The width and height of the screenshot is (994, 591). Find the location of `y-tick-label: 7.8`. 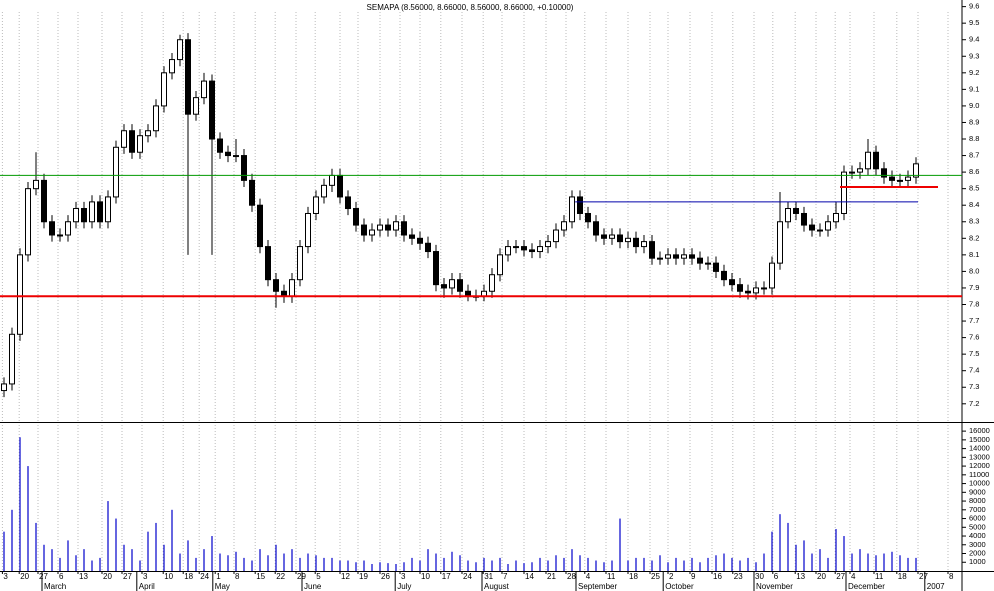

y-tick-label: 7.8 is located at coordinates (974, 303).